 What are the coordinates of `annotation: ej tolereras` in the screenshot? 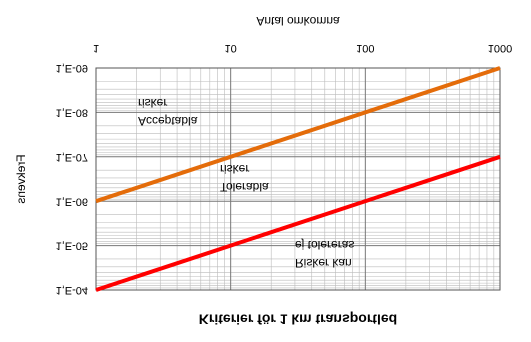 It's located at (324, 245).